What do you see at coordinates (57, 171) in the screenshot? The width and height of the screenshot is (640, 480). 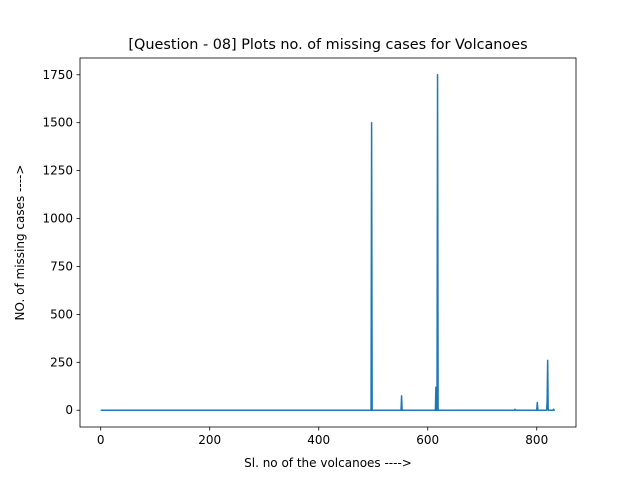 I see `y-tick-label: 1250` at bounding box center [57, 171].